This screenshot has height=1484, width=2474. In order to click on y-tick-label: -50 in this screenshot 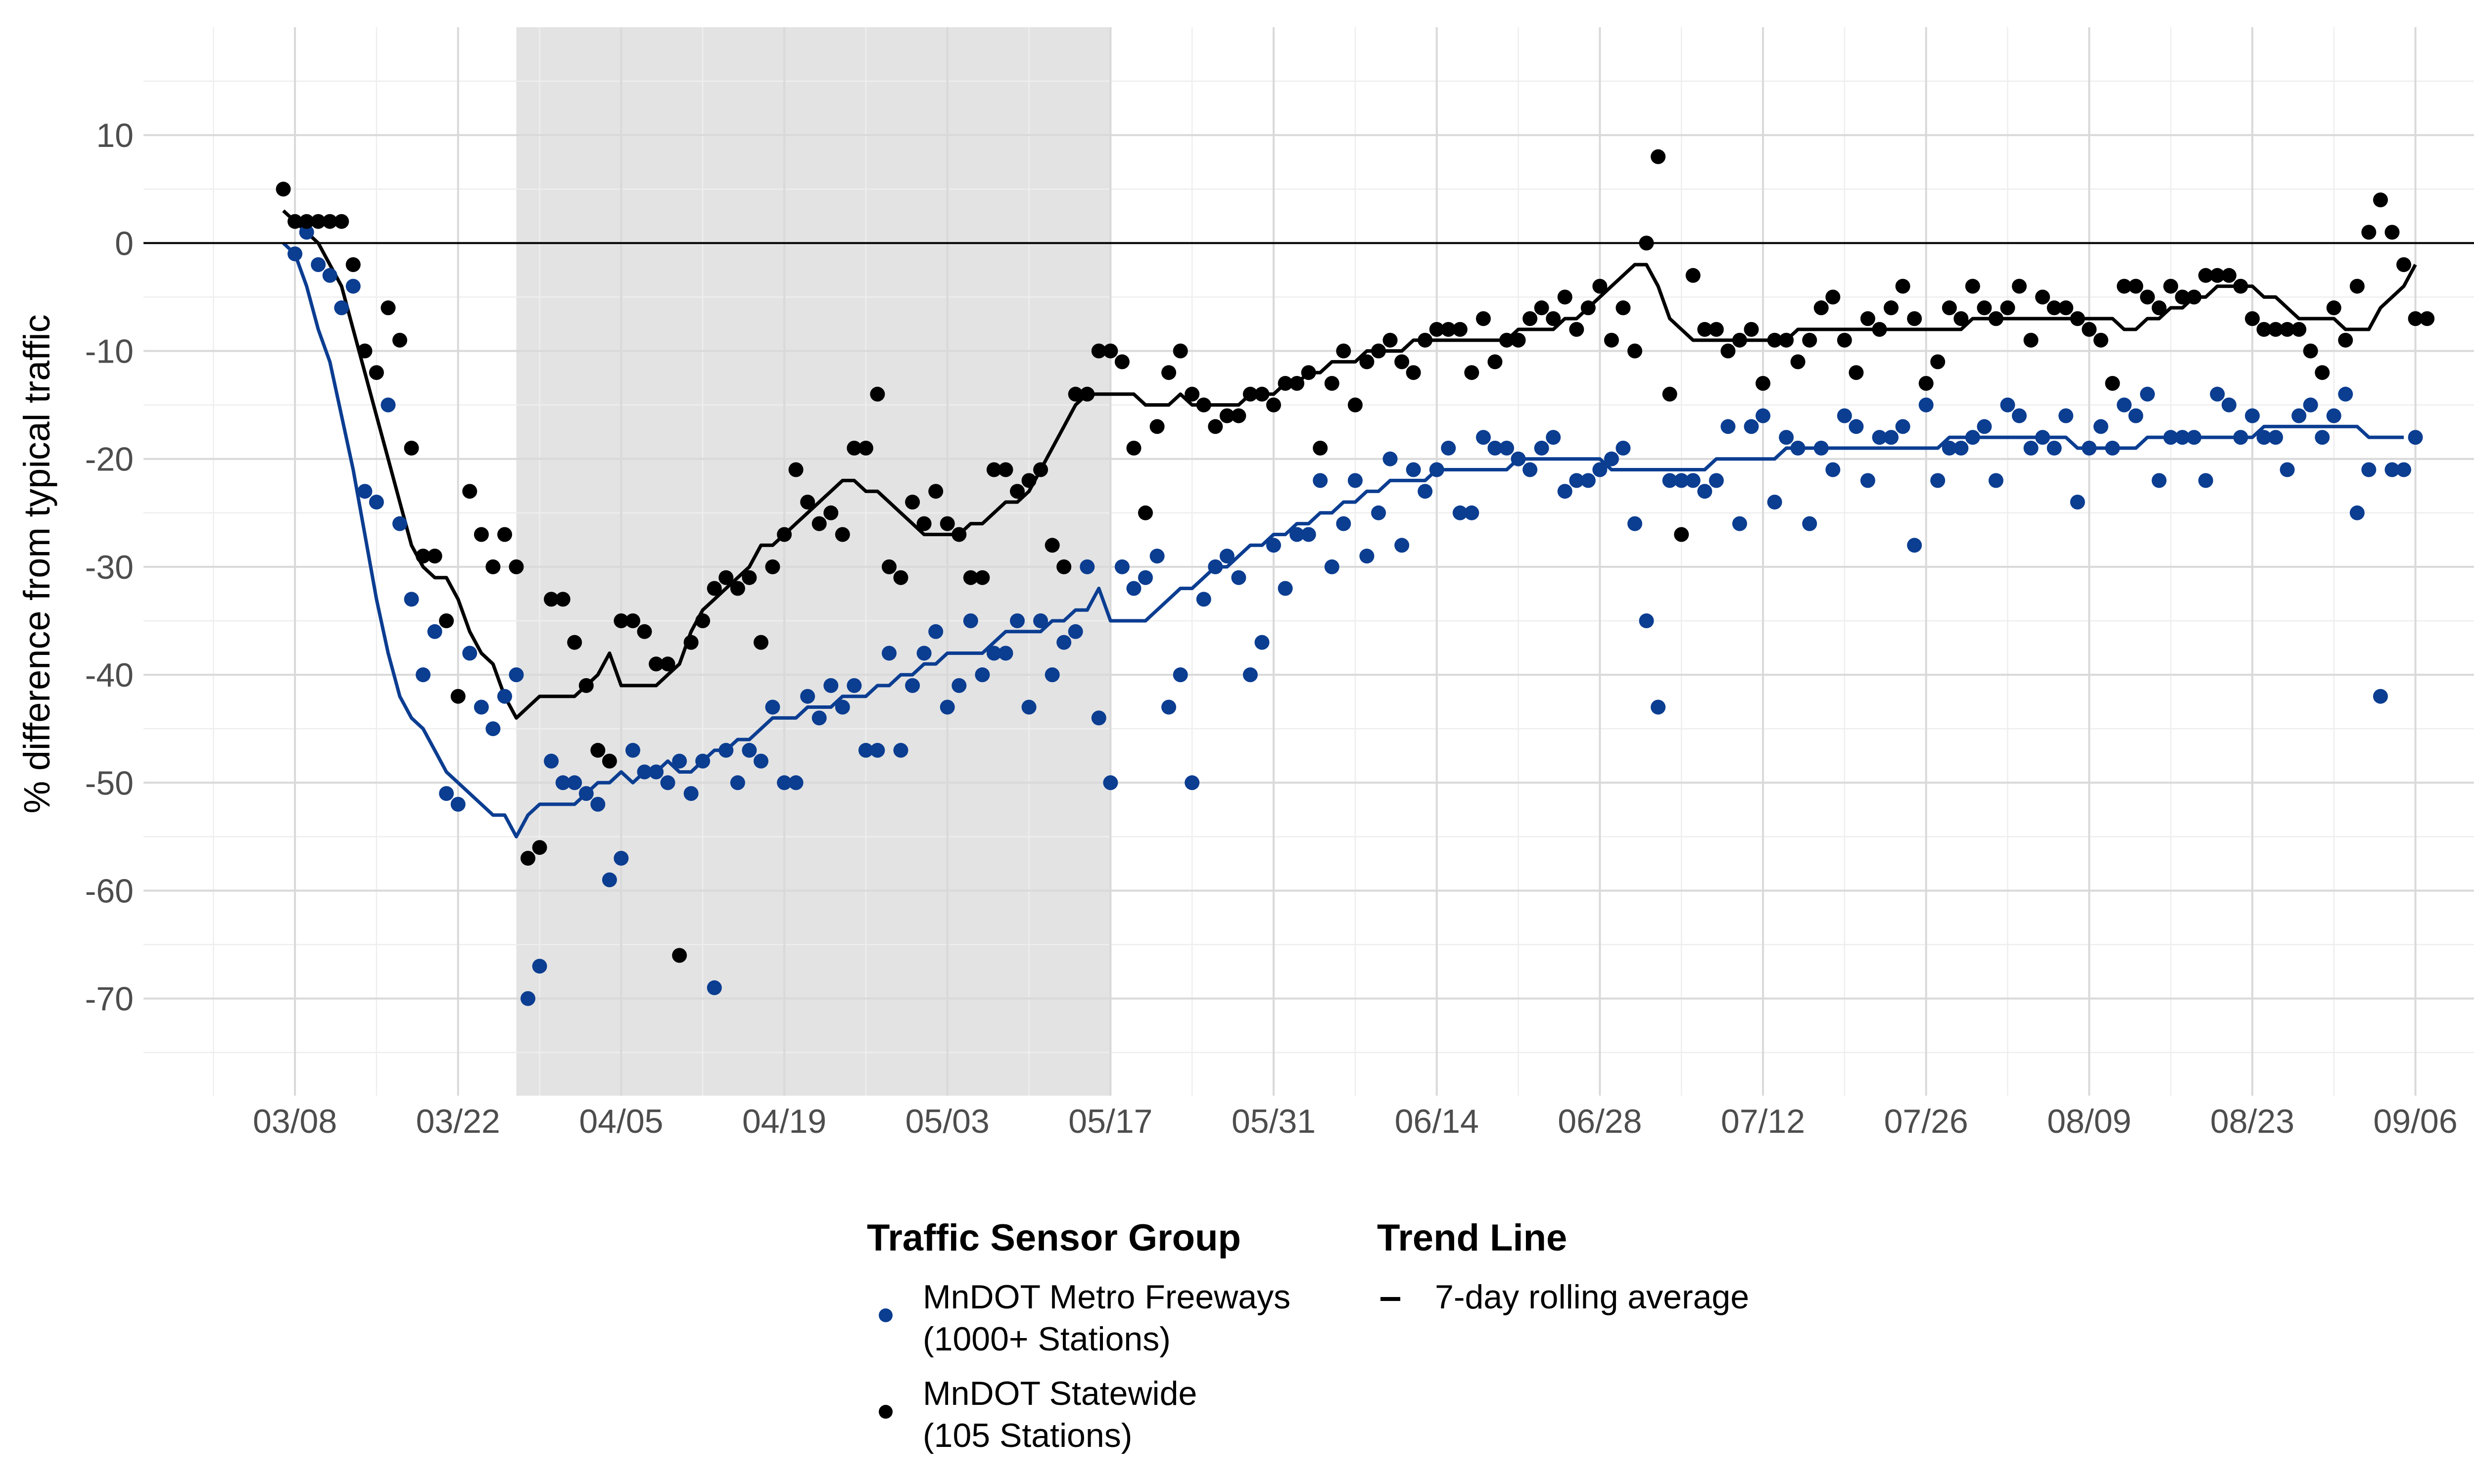, I will do `click(110, 783)`.